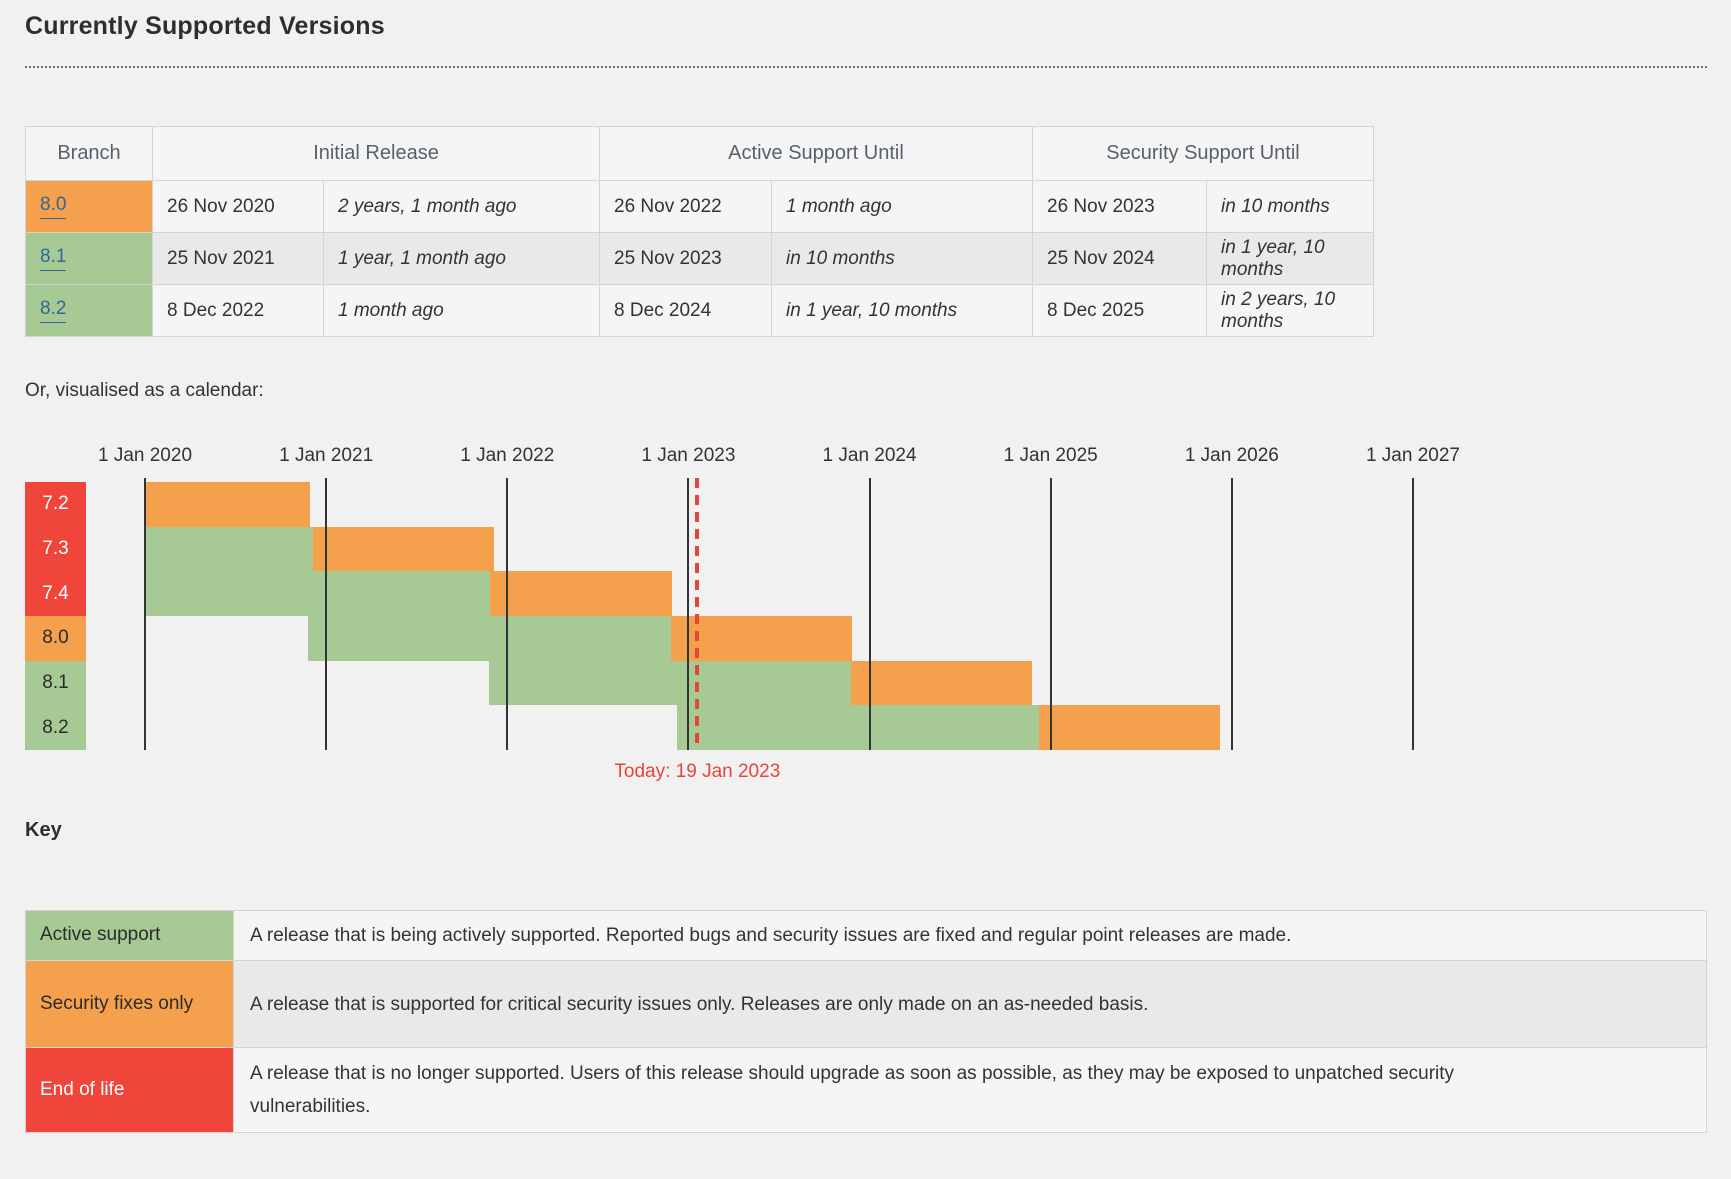  Describe the element at coordinates (145, 614) in the screenshot. I see `year-gridline-2020` at that location.